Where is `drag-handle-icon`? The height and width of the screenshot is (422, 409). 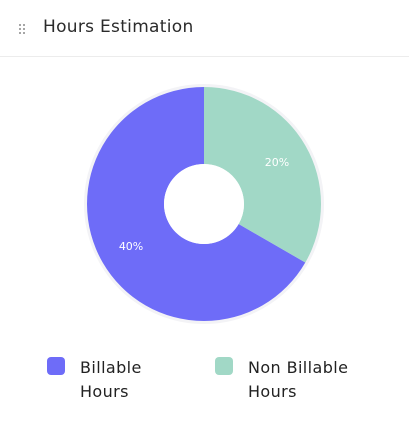
drag-handle-icon is located at coordinates (23, 30).